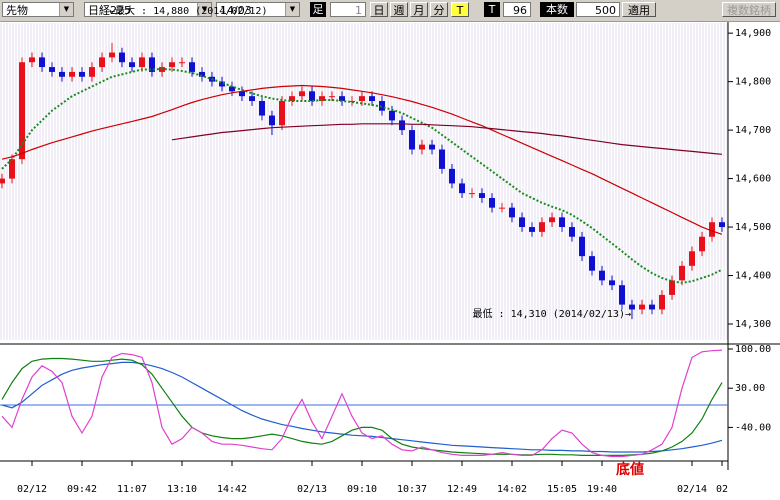 The height and width of the screenshot is (500, 780). Describe the element at coordinates (412, 489) in the screenshot. I see `x-tick-label: 10:37` at that location.